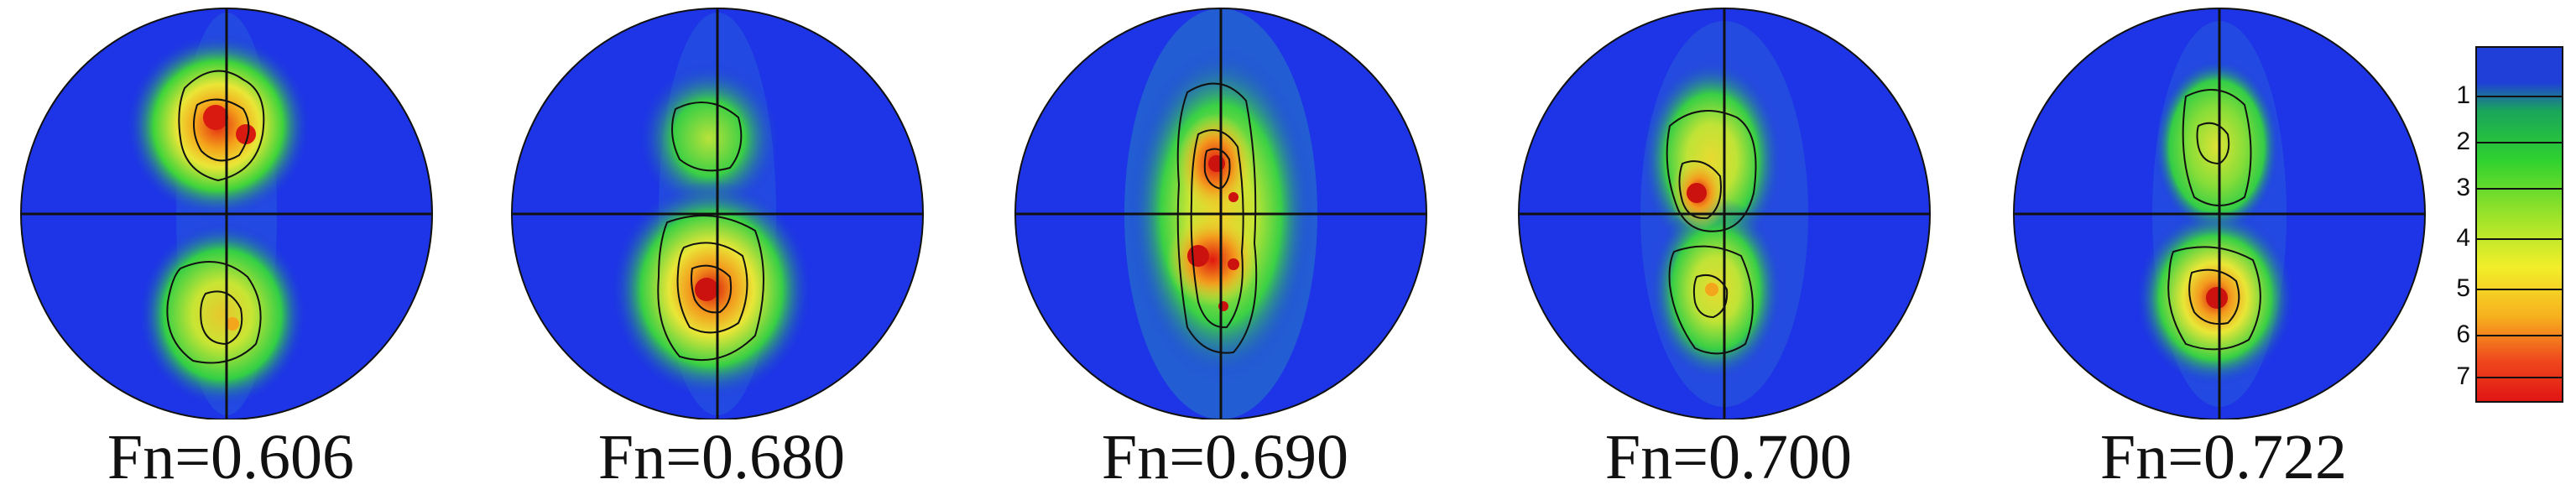  Describe the element at coordinates (2519, 224) in the screenshot. I see `colorbar` at that location.